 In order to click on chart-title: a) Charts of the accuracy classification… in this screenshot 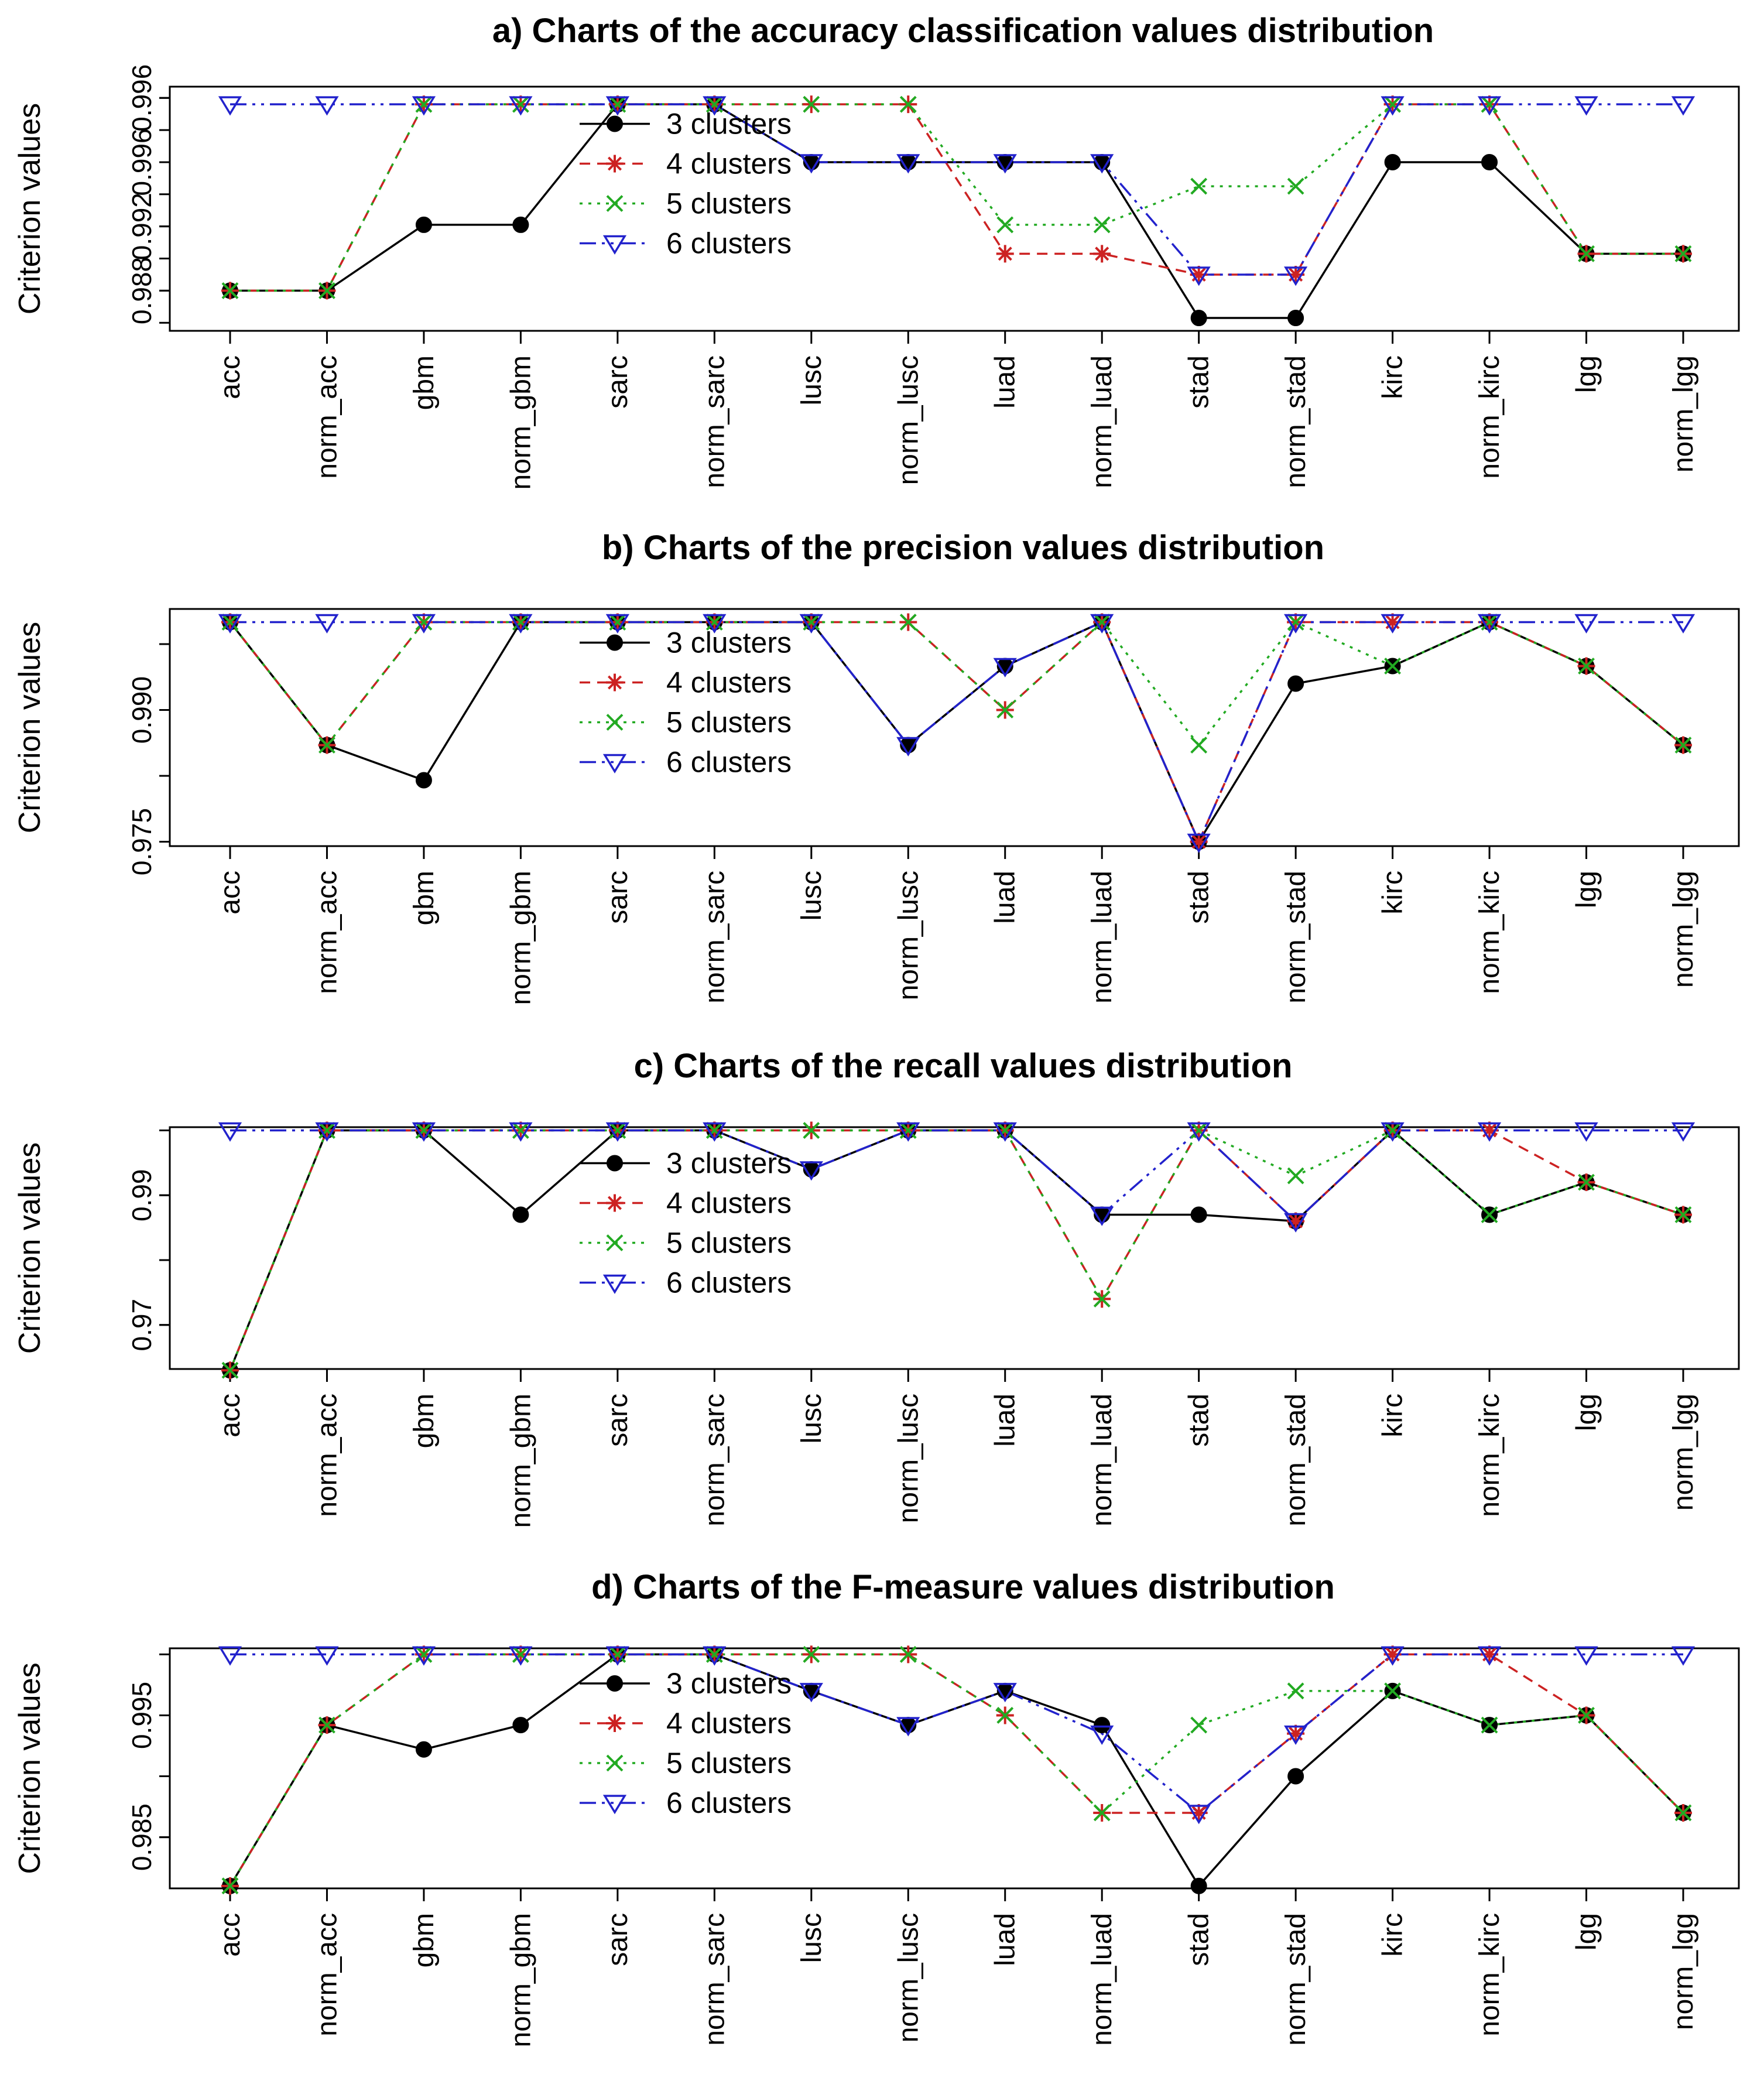, I will do `click(963, 31)`.